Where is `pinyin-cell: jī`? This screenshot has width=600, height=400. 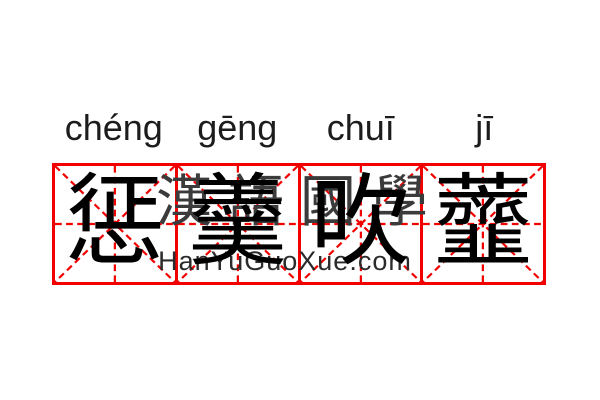 pinyin-cell: jī is located at coordinates (485, 128).